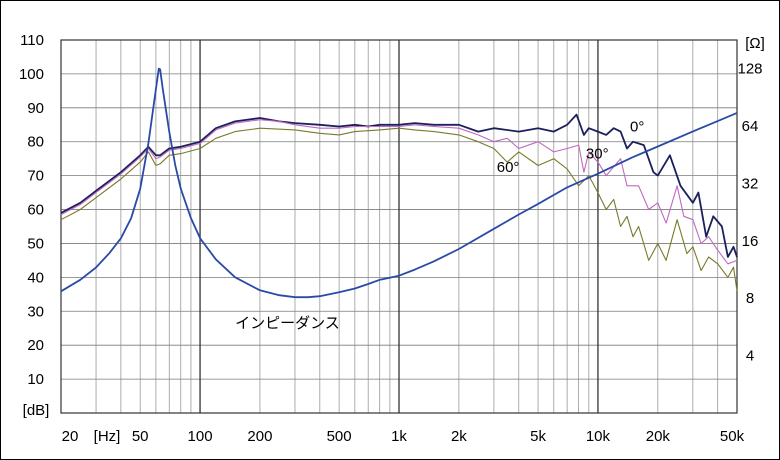 The height and width of the screenshot is (460, 780). What do you see at coordinates (749, 69) in the screenshot?
I see `y2-tick-label: 128` at bounding box center [749, 69].